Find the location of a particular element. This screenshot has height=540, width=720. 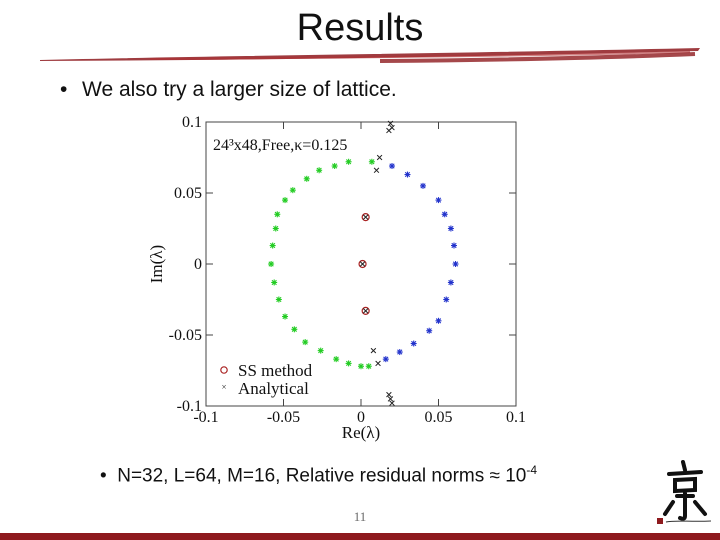

y-tick-labels: 0.1 0.05 0 -0.05 -0.1 is located at coordinates (185, 264).